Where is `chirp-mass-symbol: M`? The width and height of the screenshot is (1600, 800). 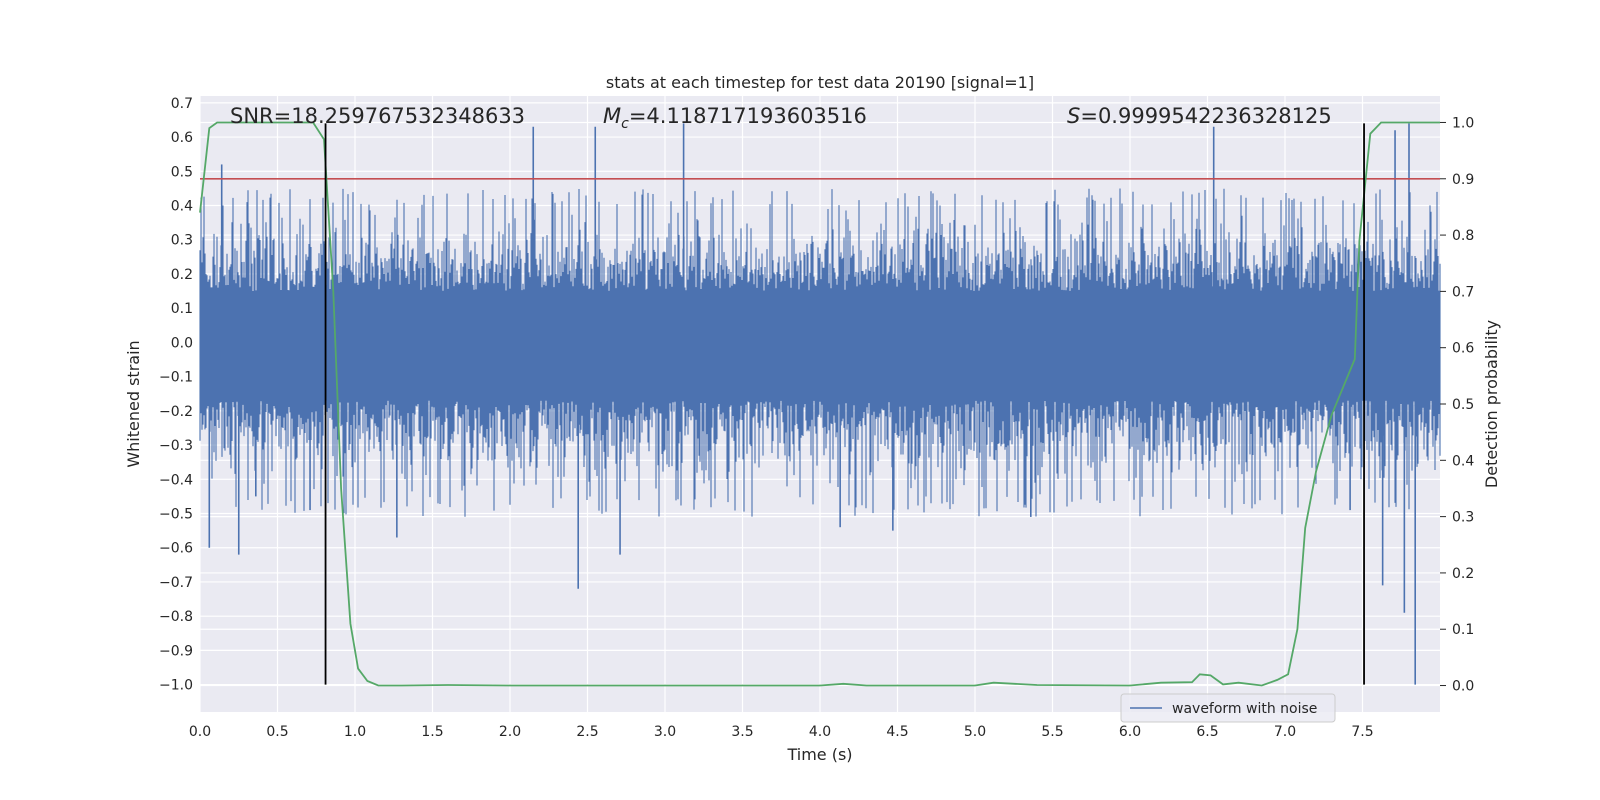 chirp-mass-symbol: M is located at coordinates (612, 116).